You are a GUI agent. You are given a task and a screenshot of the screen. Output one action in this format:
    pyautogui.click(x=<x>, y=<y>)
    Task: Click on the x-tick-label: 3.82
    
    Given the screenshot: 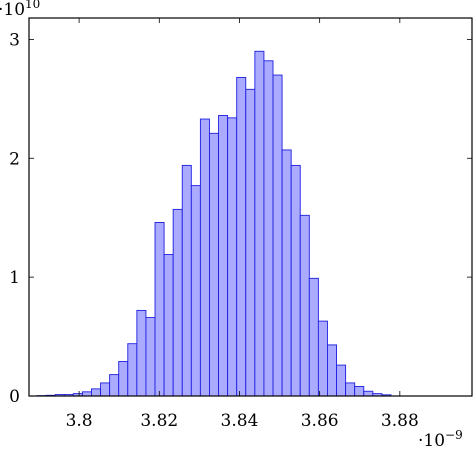 What is the action you would take?
    pyautogui.click(x=159, y=421)
    